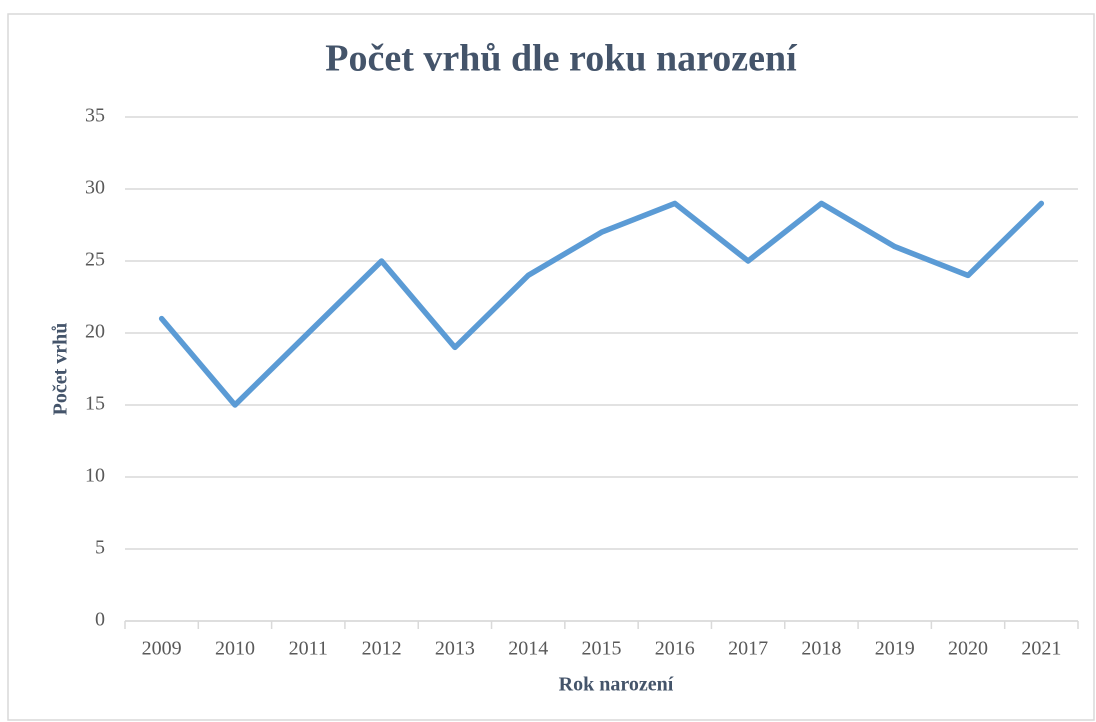  Describe the element at coordinates (95, 260) in the screenshot. I see `y-tick-label: 25` at that location.